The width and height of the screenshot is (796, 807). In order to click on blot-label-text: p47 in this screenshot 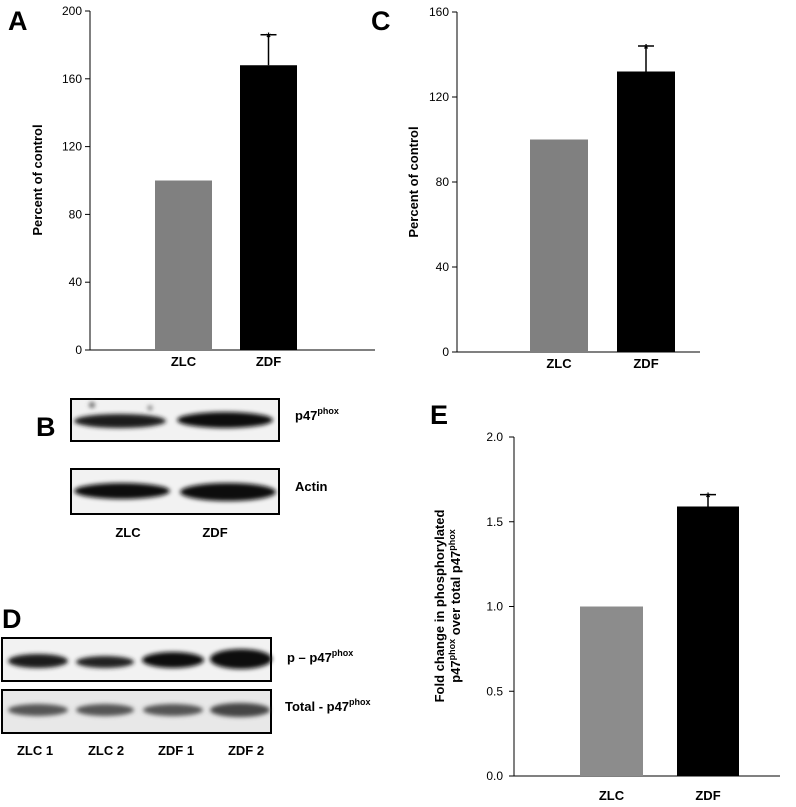, I will do `click(306, 415)`.